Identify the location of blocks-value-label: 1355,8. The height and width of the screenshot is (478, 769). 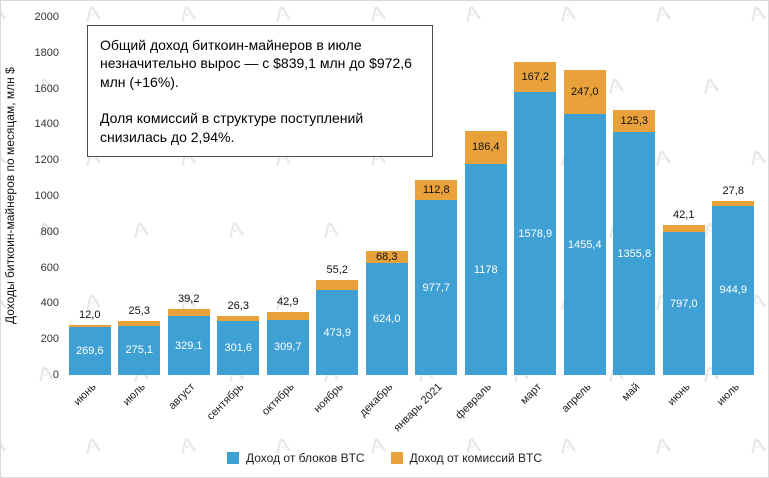
(634, 253).